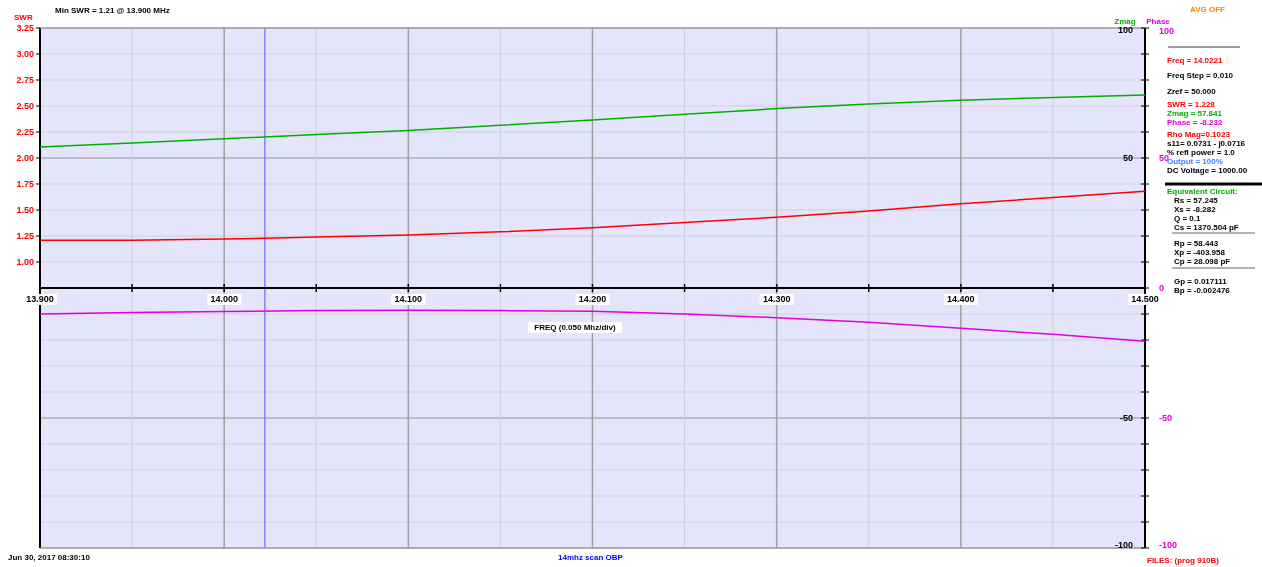 Image resolution: width=1262 pixels, height=567 pixels. What do you see at coordinates (23, 17) in the screenshot?
I see `text: SWR` at bounding box center [23, 17].